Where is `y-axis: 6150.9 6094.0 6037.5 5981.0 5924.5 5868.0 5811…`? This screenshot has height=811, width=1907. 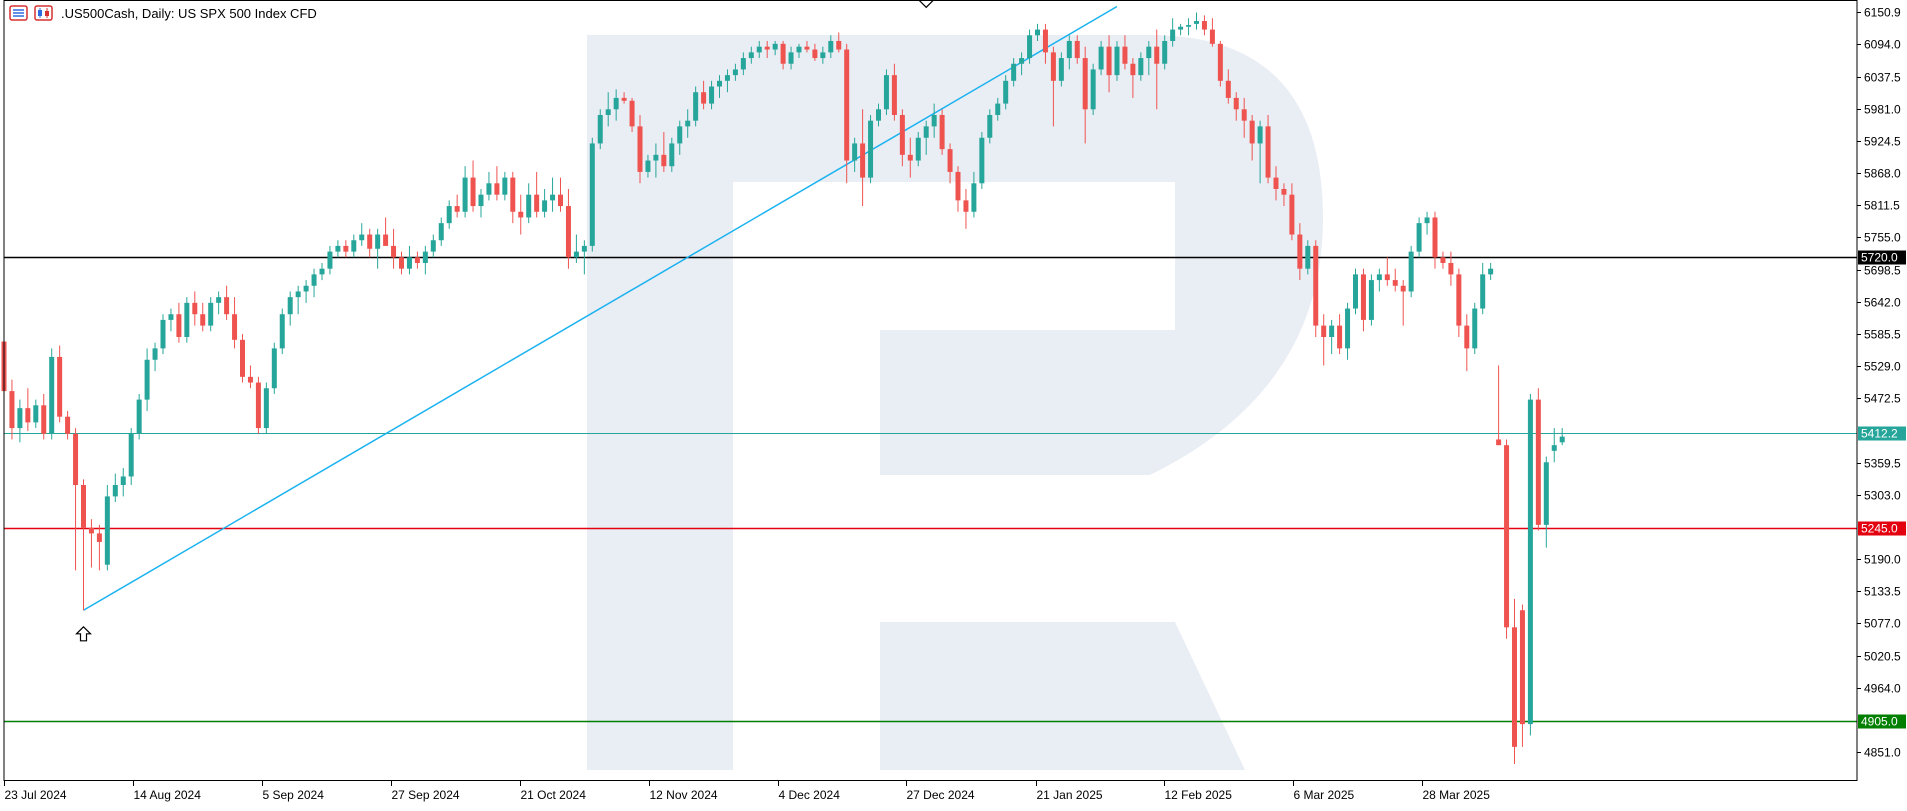
y-axis: 6150.9 6094.0 6037.5 5981.0 5924.5 5868.0 5811… is located at coordinates (1879, 383).